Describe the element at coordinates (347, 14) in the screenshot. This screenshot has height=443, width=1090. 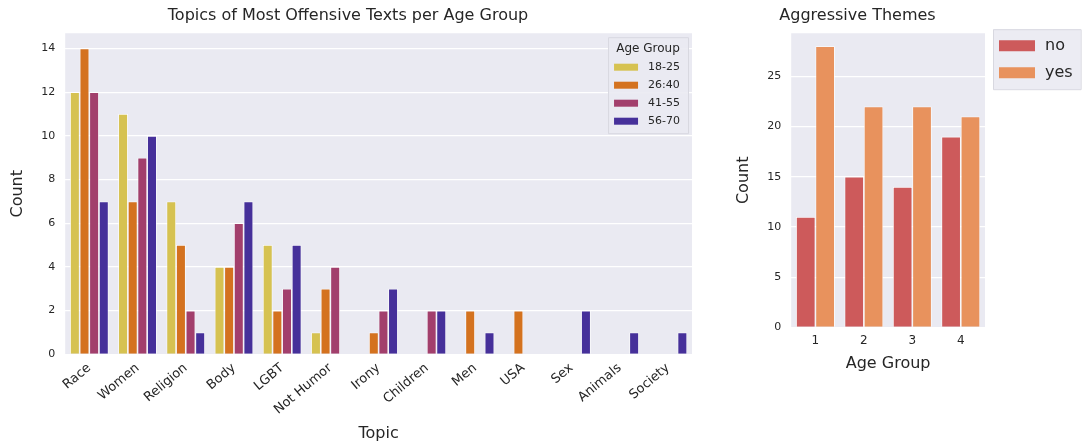
I see `chart-title: Topics of Most Offensive Texts per Age Group` at that location.